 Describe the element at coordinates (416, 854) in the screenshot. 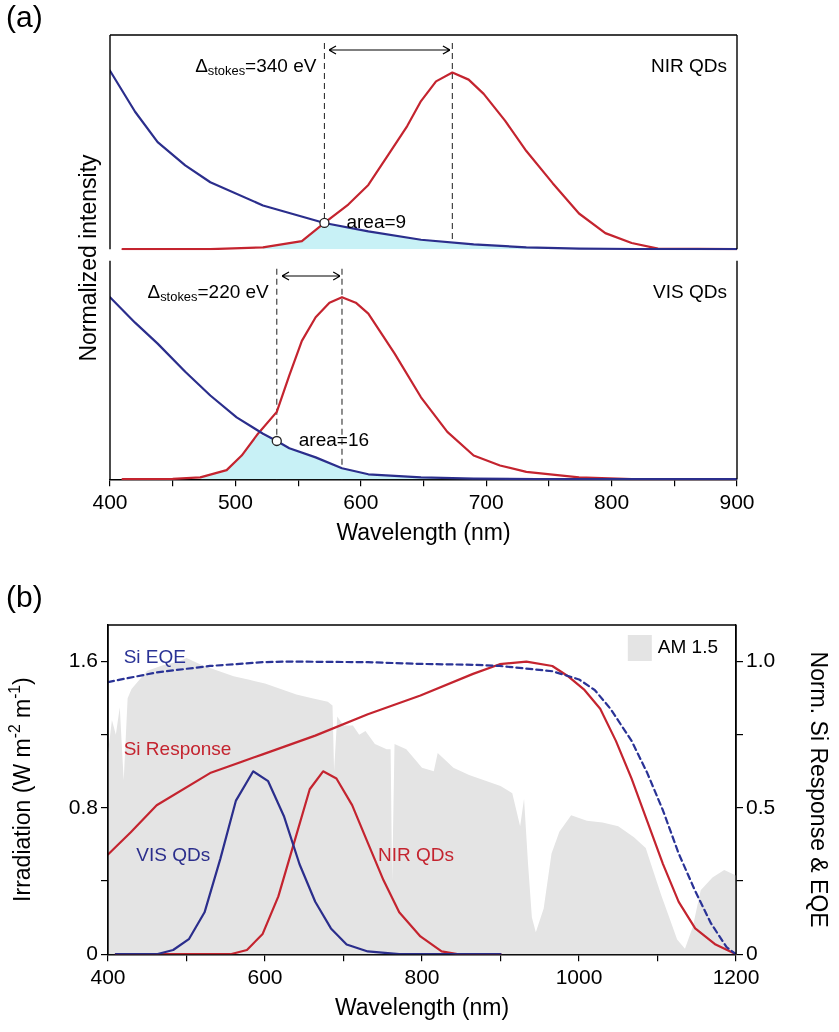

I see `series-label: NIR QDs` at that location.